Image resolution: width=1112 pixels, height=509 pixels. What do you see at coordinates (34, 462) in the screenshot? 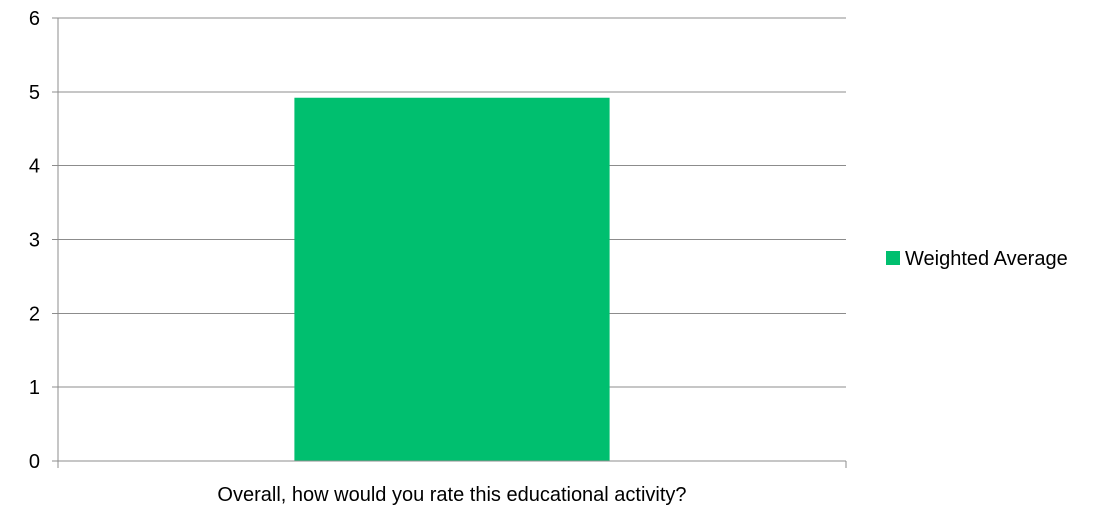
I see `y-tick-label: 0` at bounding box center [34, 462].